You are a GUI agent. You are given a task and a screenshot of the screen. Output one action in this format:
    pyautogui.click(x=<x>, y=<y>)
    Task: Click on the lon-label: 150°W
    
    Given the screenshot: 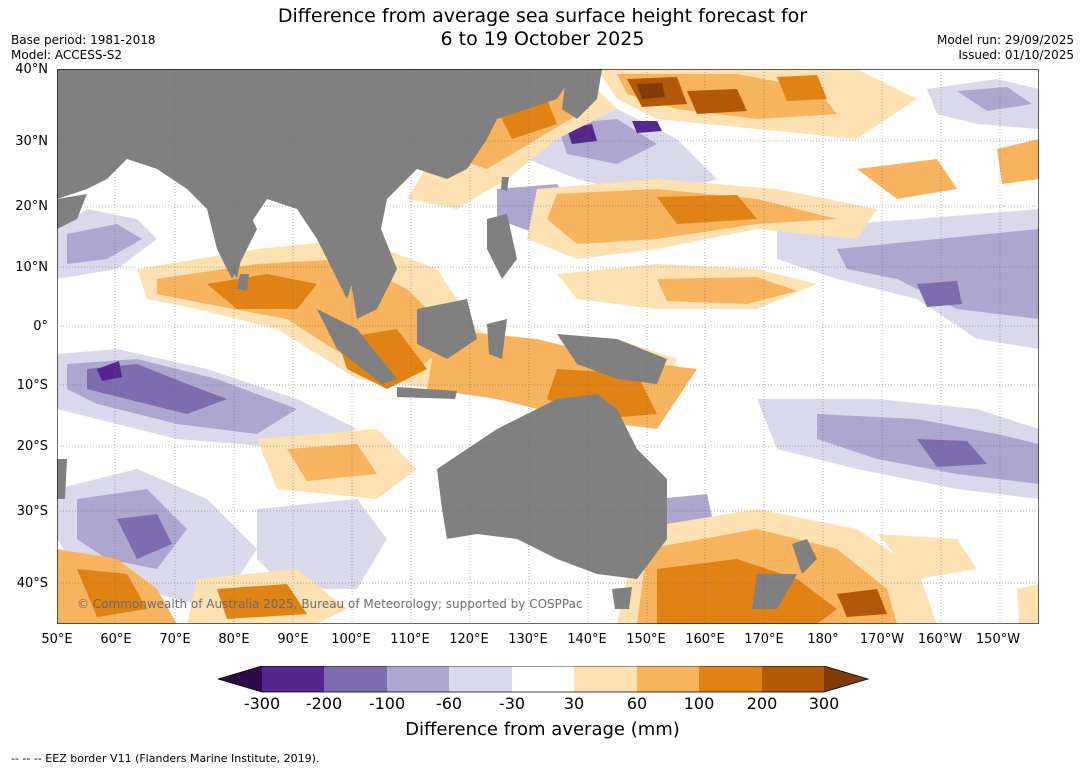 What is the action you would take?
    pyautogui.click(x=998, y=639)
    